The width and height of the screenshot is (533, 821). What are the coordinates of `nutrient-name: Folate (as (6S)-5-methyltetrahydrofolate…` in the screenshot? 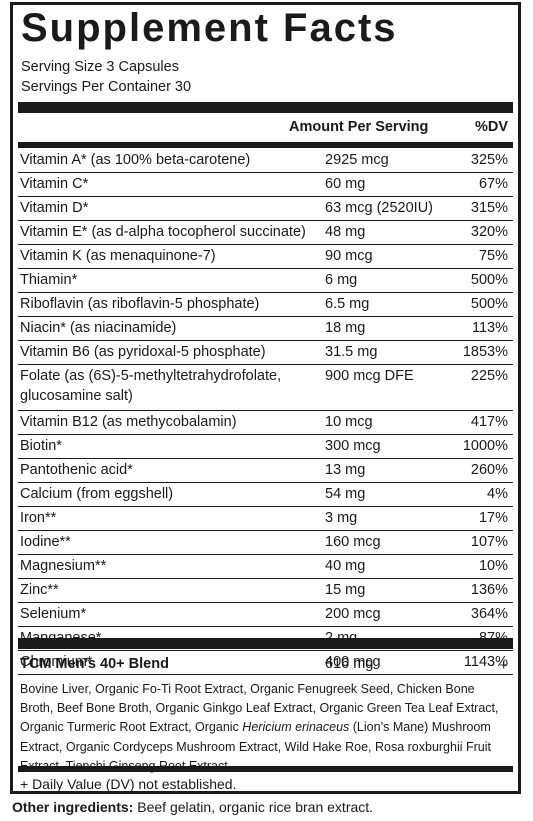 It's located at (150, 386).